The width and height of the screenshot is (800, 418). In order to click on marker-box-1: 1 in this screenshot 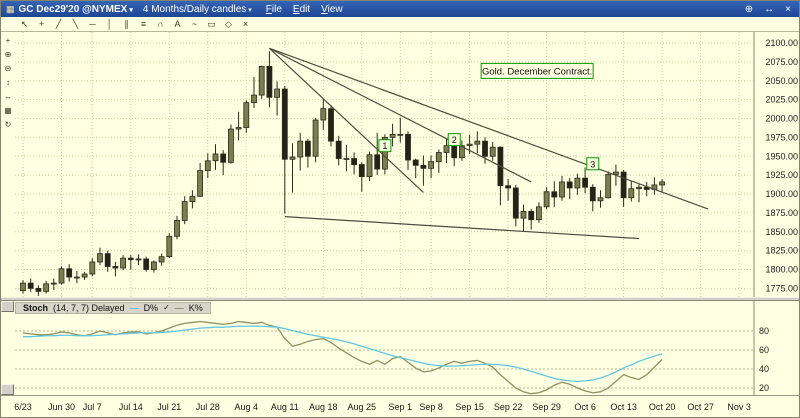, I will do `click(385, 146)`.